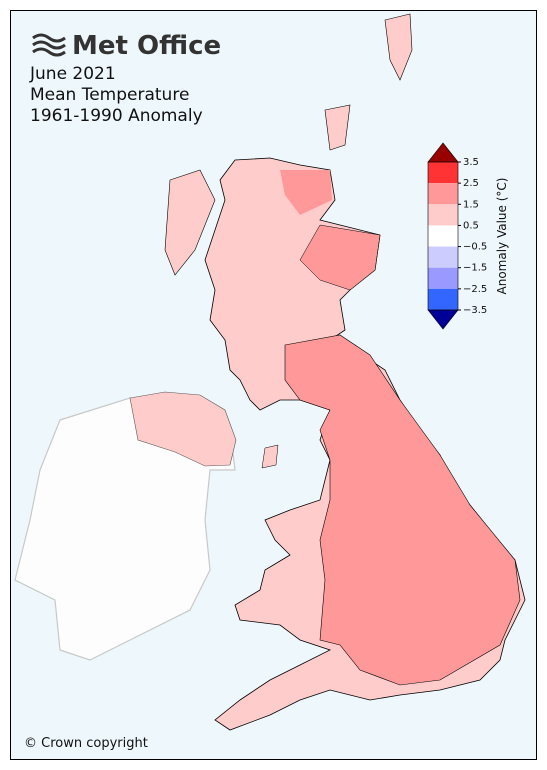  Describe the element at coordinates (306, 192) in the screenshot. I see `scotland-n-region` at that location.